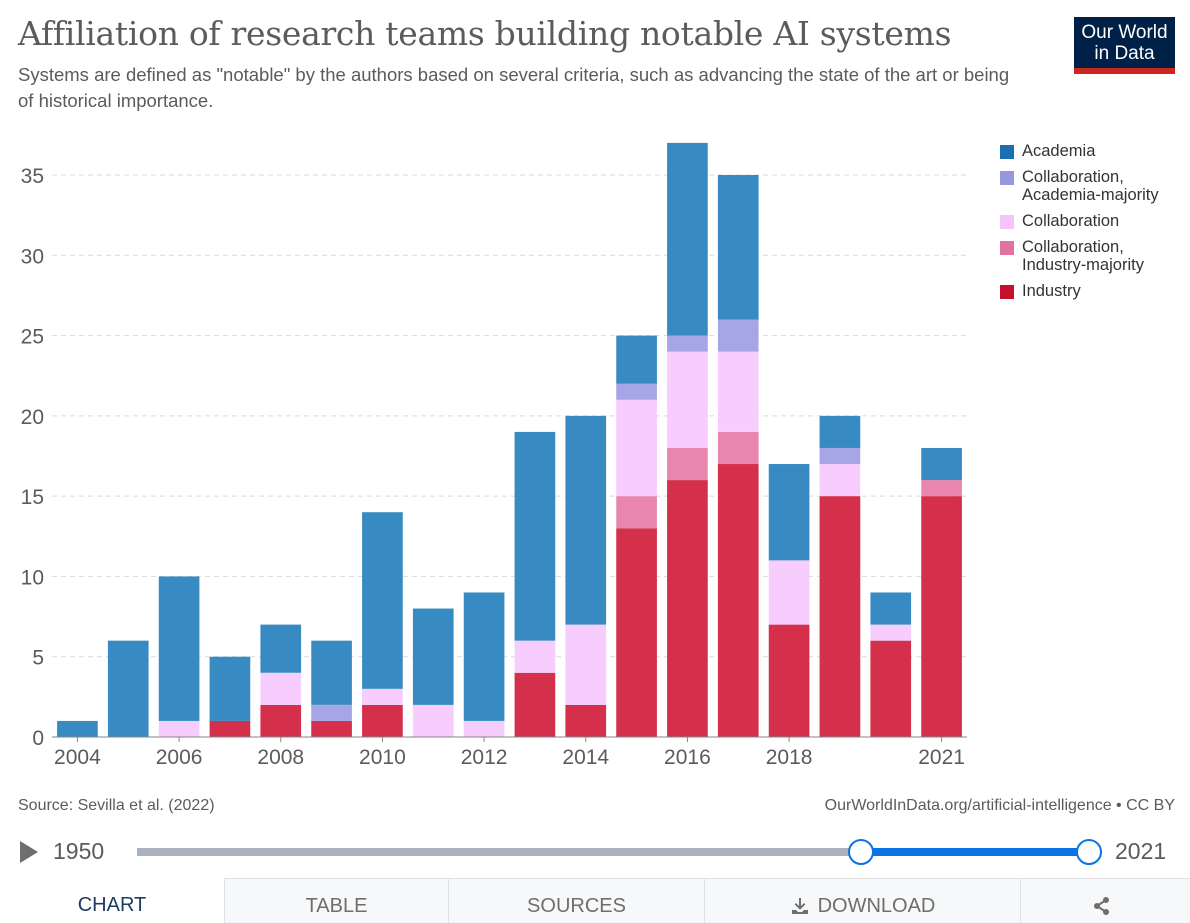  I want to click on bar-stack-2016, so click(687, 439).